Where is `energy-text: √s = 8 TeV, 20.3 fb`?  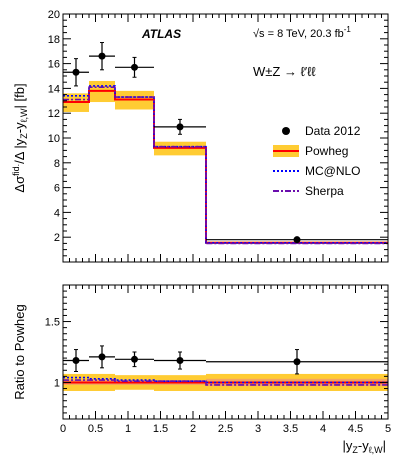
energy-text: √s = 8 TeV, 20.3 fb is located at coordinates (298, 34).